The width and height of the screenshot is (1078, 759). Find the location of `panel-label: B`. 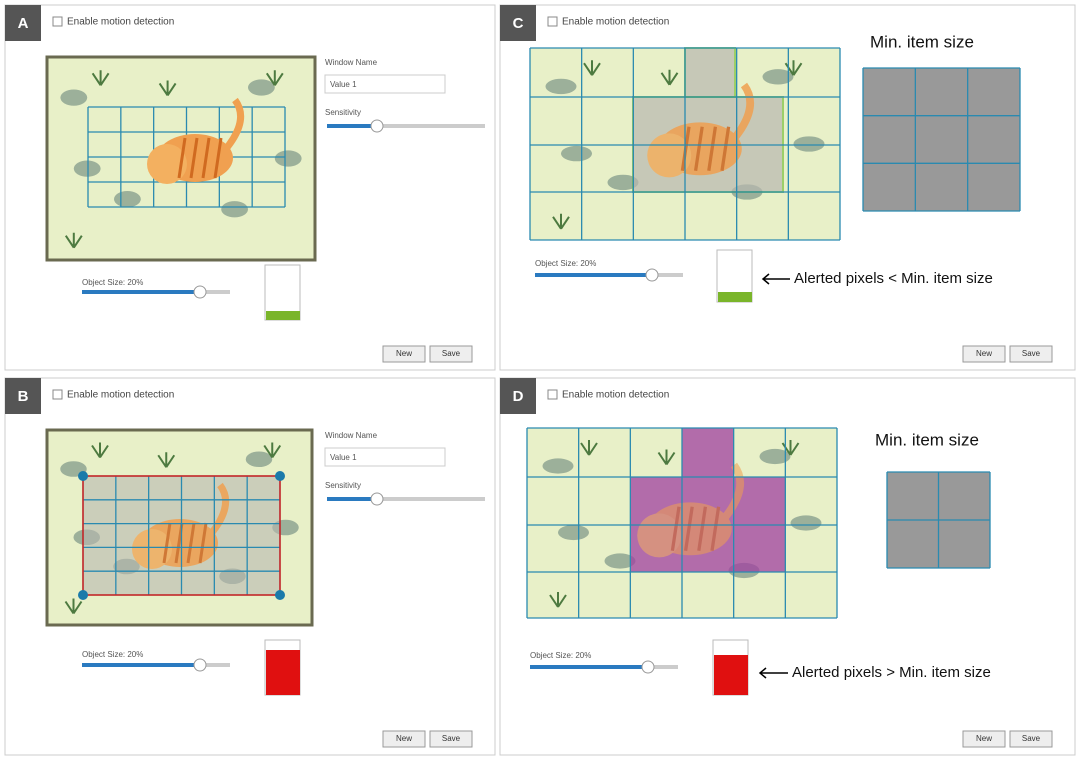

panel-label: B is located at coordinates (23, 396).